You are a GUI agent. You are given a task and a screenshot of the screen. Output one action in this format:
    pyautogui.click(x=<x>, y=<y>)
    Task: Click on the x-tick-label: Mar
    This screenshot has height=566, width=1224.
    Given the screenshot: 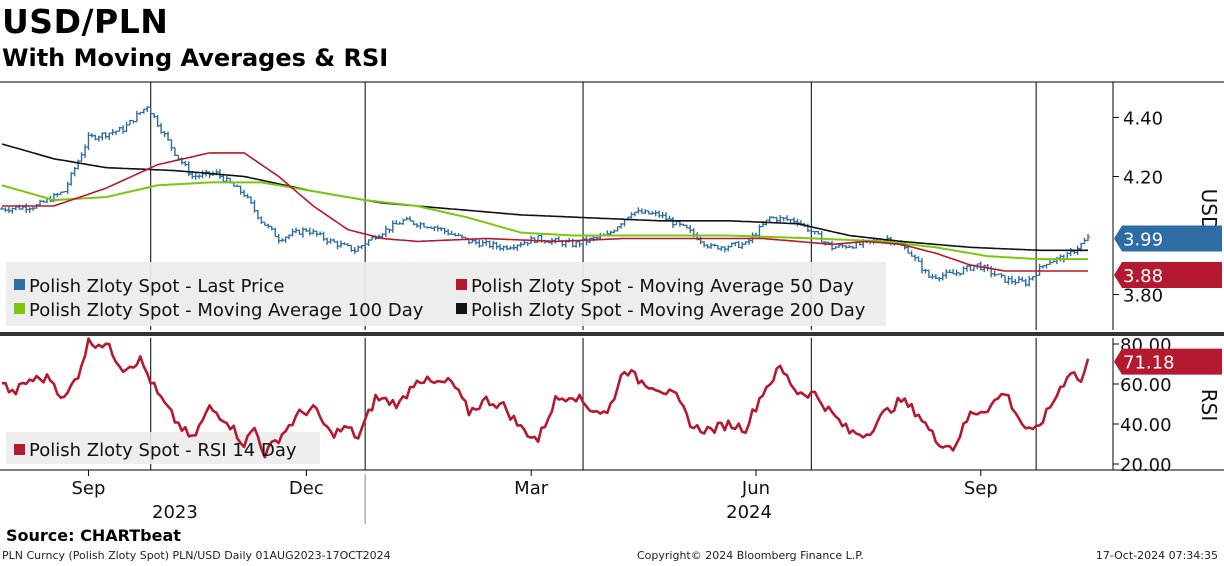 What is the action you would take?
    pyautogui.click(x=531, y=488)
    